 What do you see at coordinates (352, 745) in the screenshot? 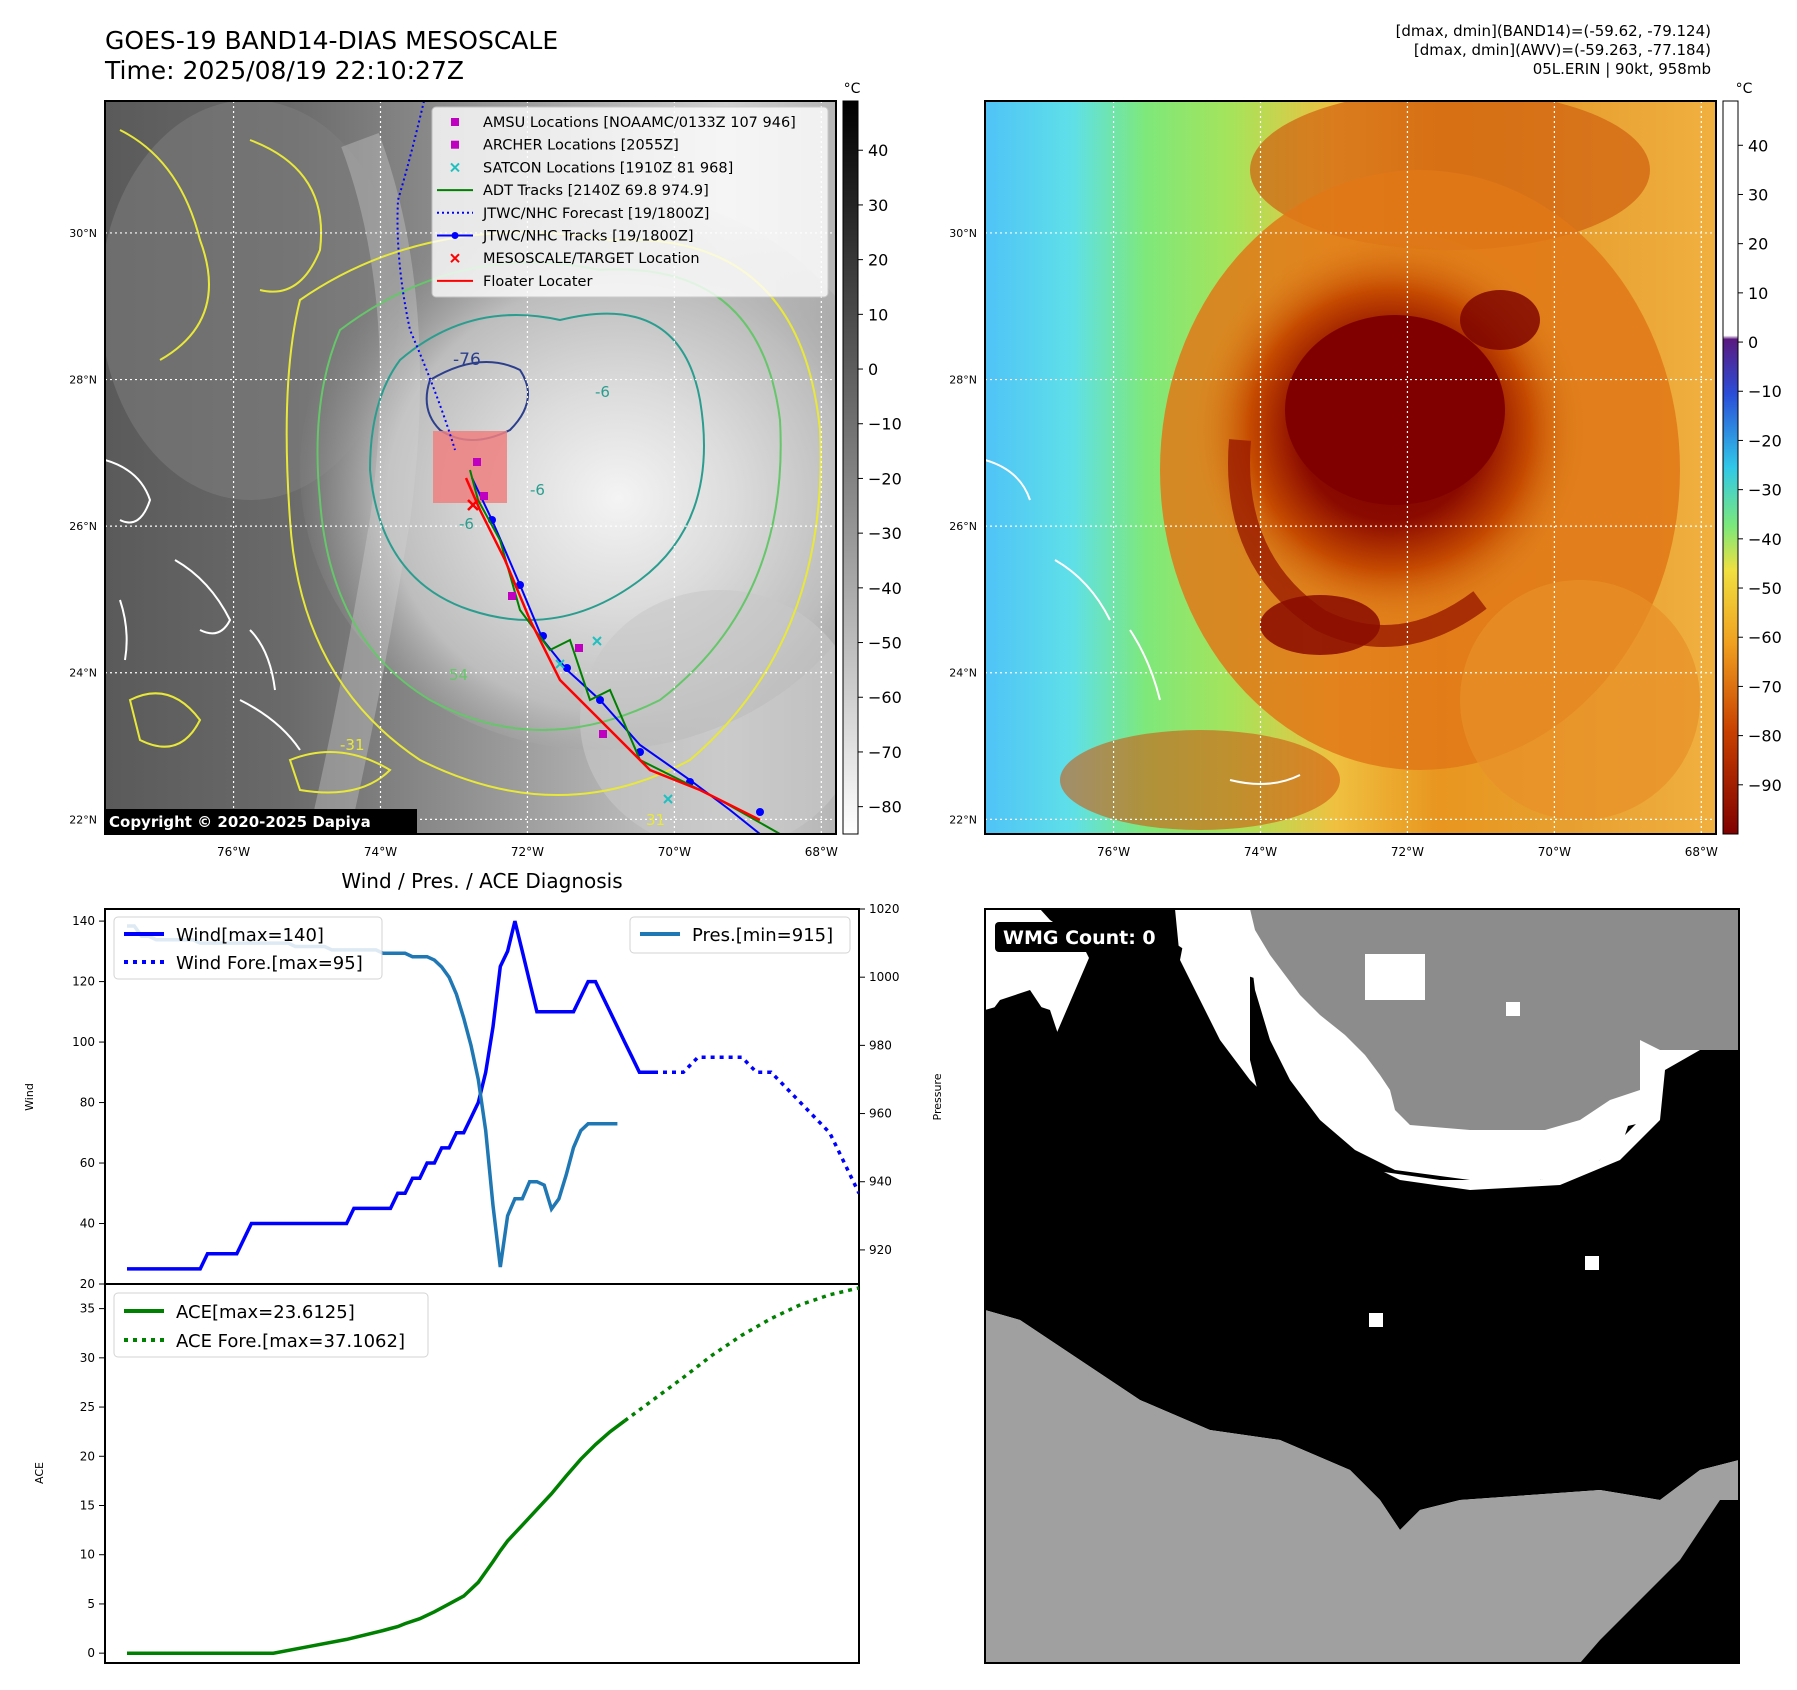
I see `contour-label: -31` at bounding box center [352, 745].